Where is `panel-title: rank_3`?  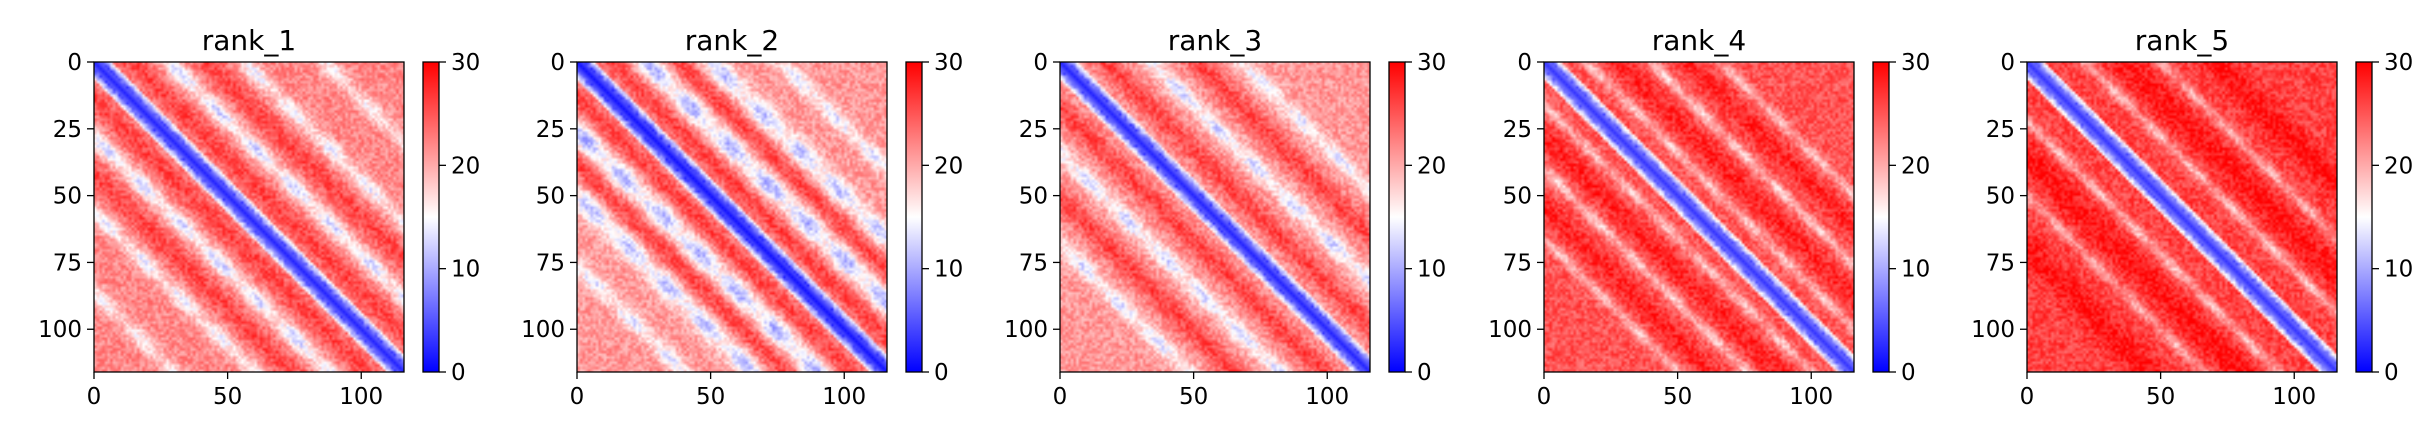 panel-title: rank_3 is located at coordinates (1215, 40).